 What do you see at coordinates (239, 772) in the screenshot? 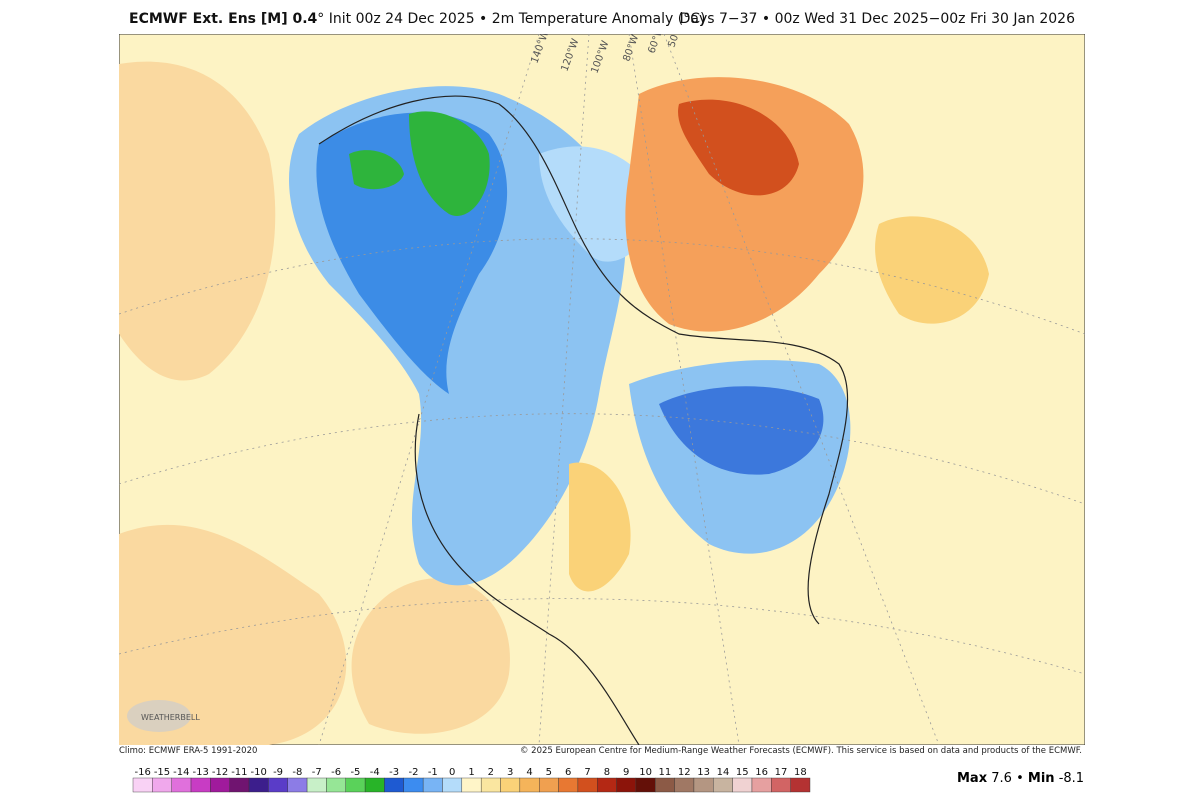
I see `colorbar-label: -11` at bounding box center [239, 772].